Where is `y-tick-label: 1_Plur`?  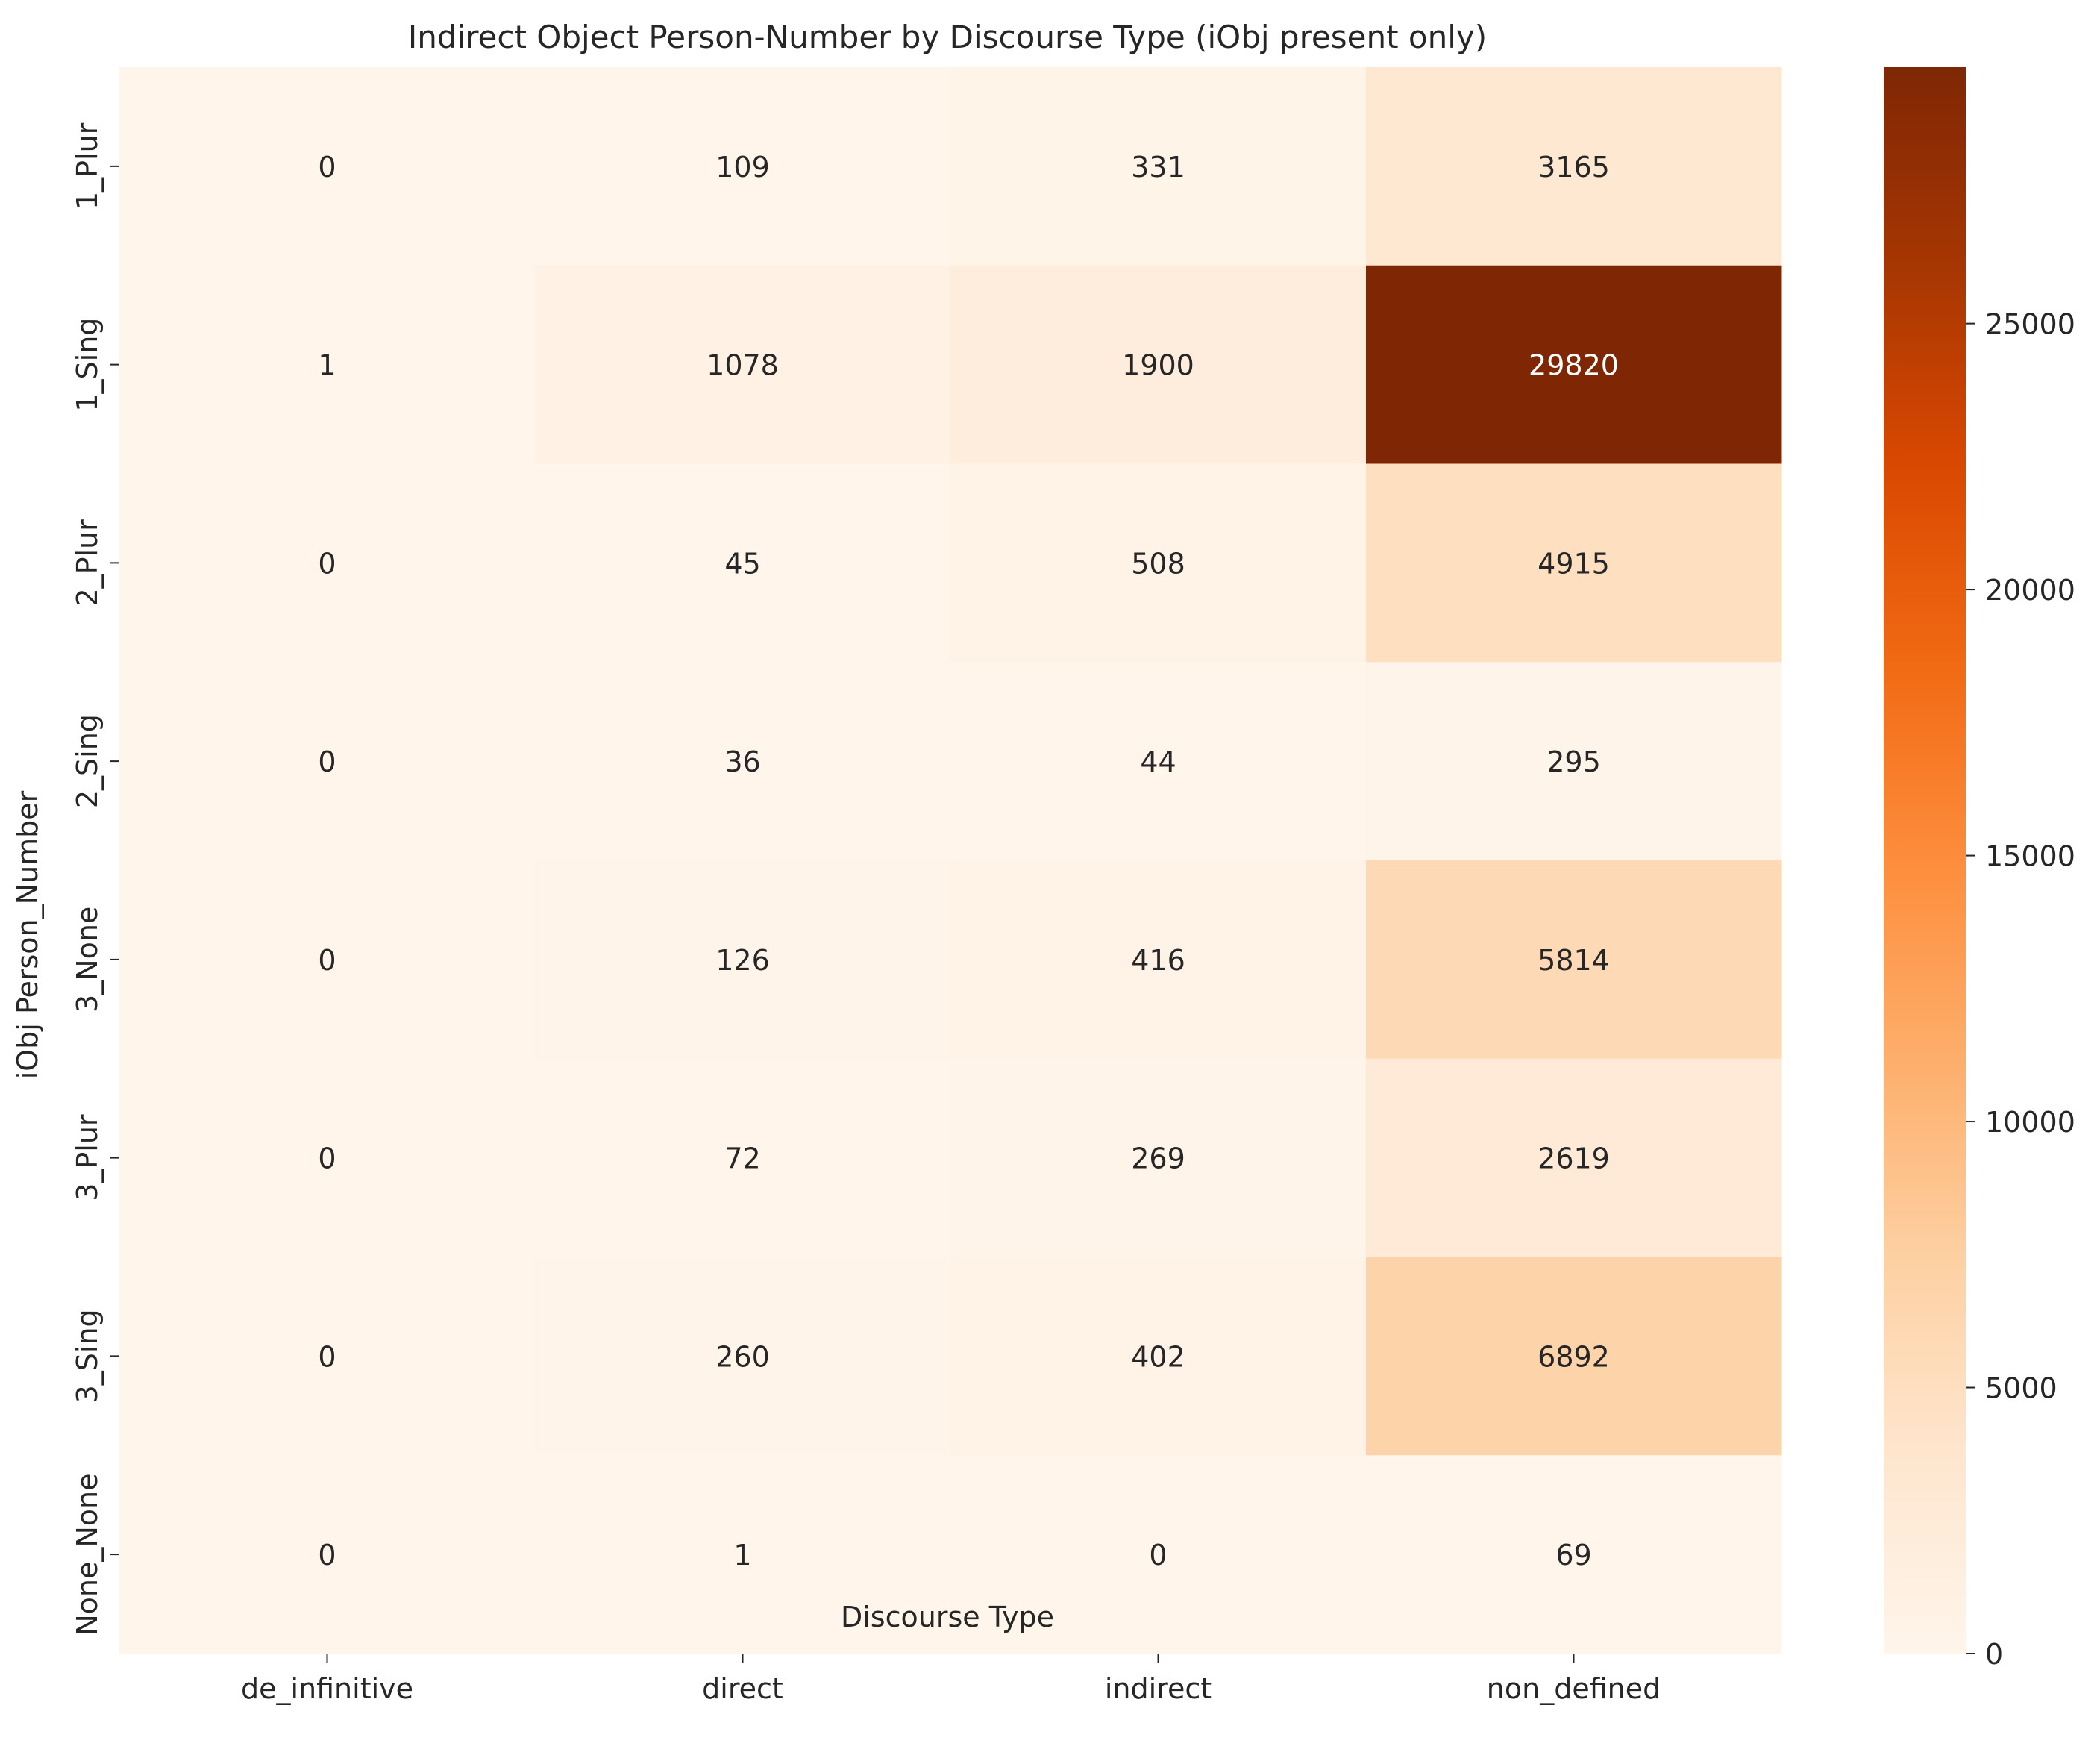
y-tick-label: 1_Plur is located at coordinates (87, 166).